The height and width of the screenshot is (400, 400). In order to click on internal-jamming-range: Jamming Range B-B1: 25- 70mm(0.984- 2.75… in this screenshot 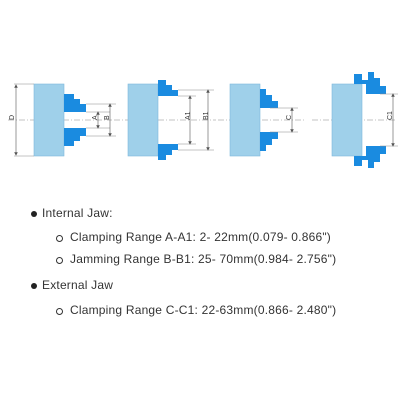, I will do `click(203, 259)`.